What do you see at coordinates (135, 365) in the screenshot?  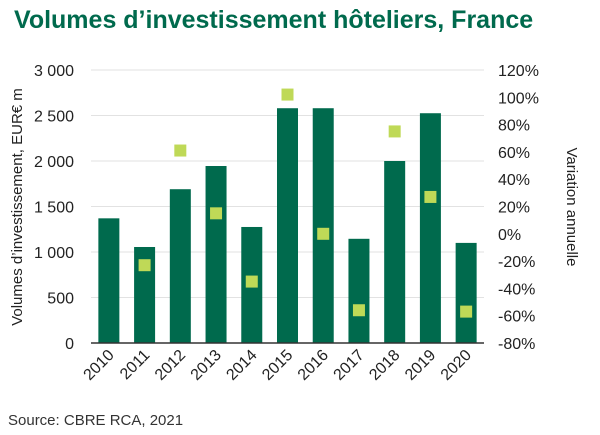 I see `x-tick-label: 2011` at bounding box center [135, 365].